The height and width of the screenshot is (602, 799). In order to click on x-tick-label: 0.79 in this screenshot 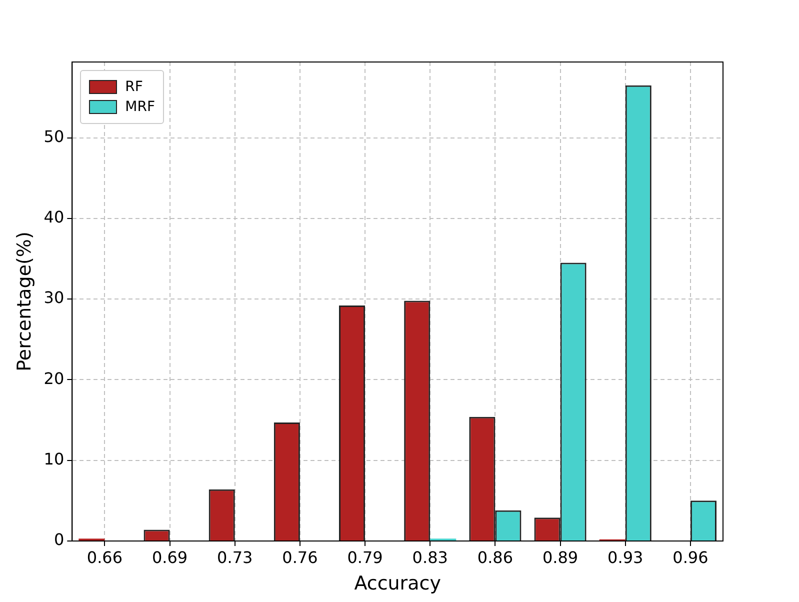, I will do `click(365, 557)`.